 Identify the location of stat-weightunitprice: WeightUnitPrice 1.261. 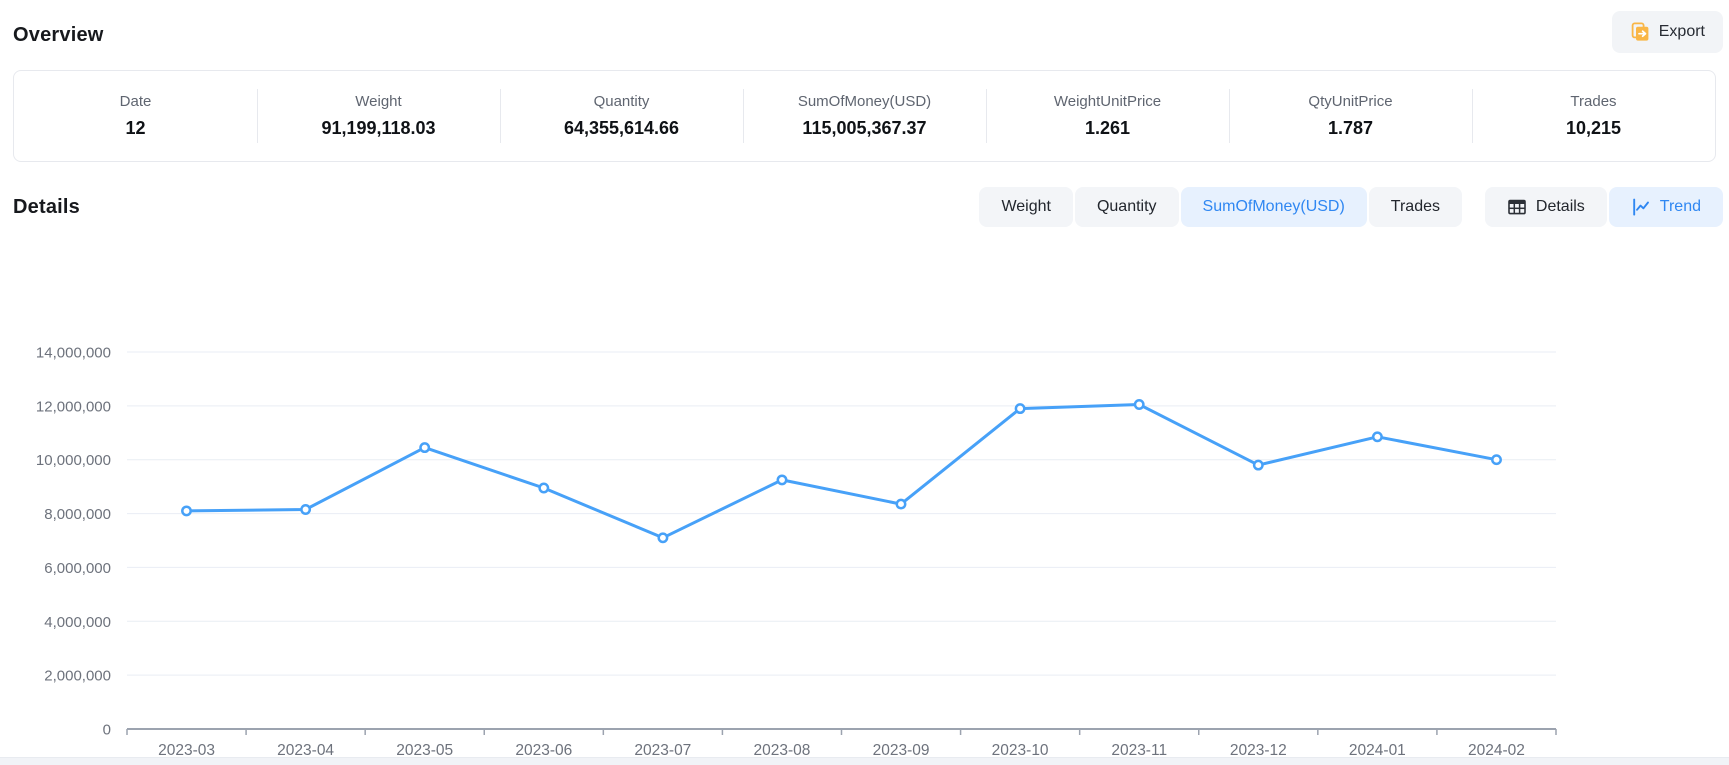
(1107, 116).